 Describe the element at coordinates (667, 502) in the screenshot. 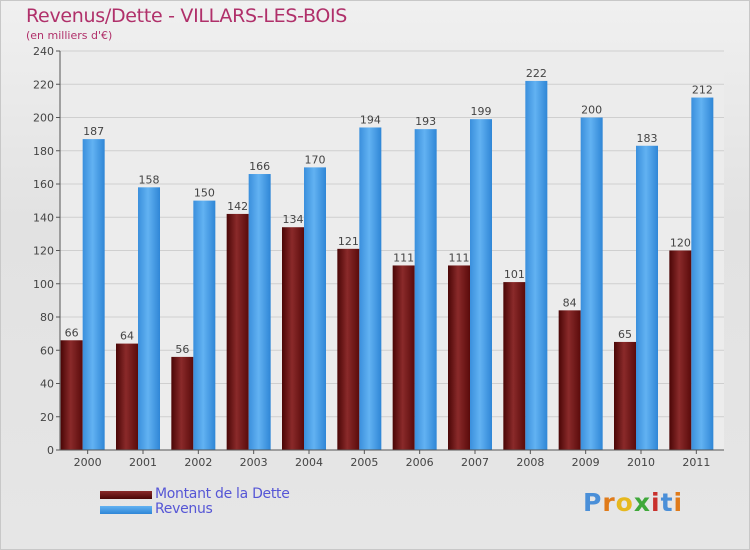

I see `logo-letter: t` at that location.